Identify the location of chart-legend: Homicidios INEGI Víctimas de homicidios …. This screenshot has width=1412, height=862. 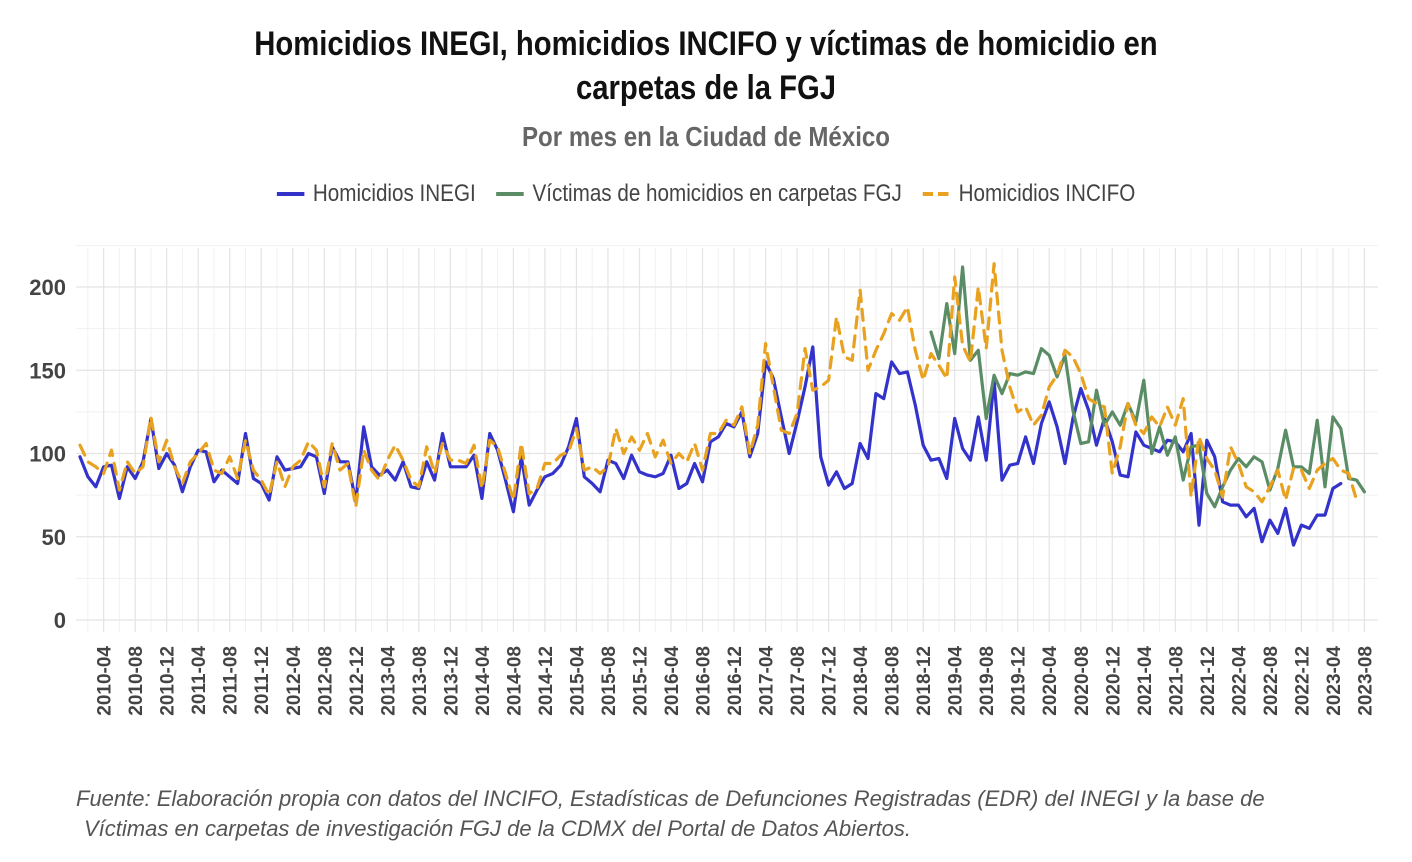
(706, 194).